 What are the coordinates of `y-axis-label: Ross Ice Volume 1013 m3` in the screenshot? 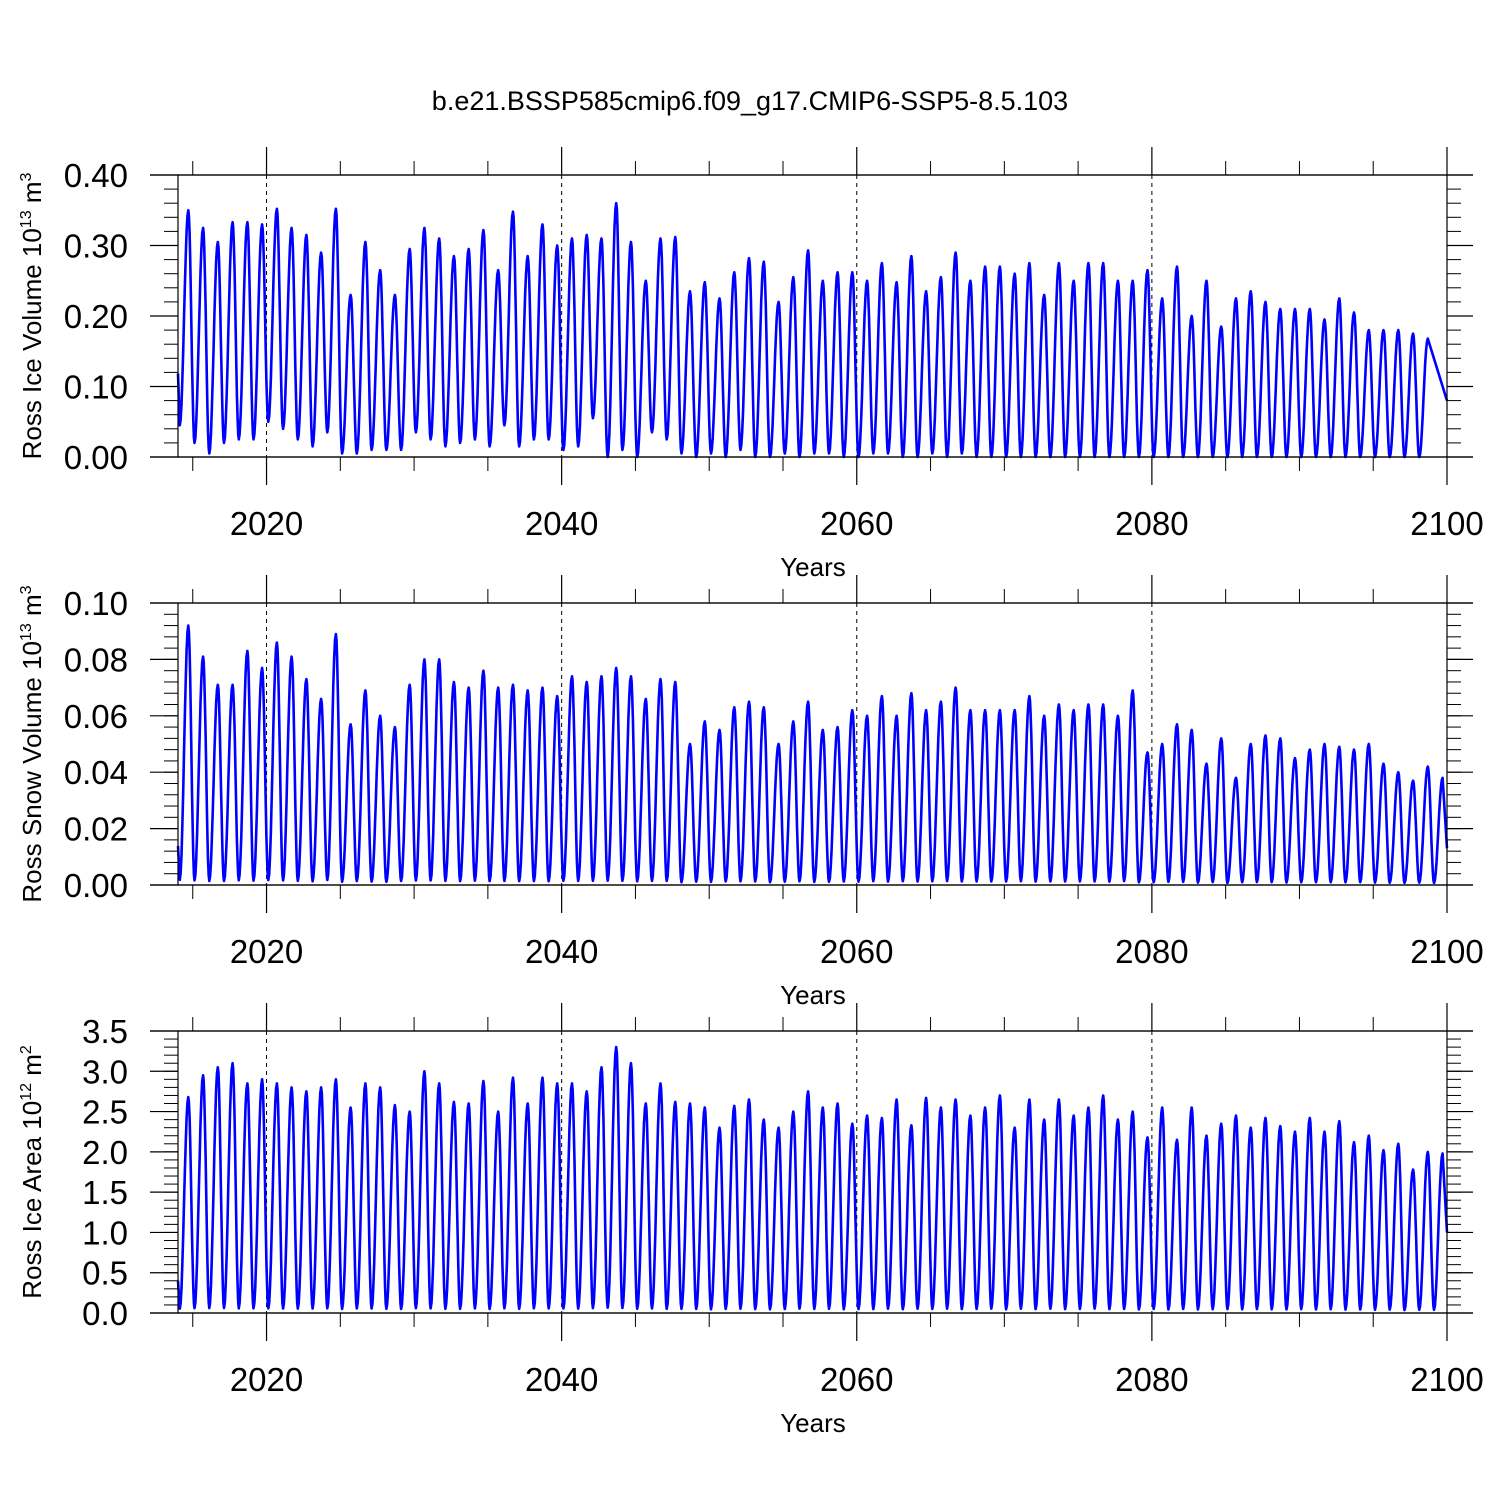 It's located at (32, 315).